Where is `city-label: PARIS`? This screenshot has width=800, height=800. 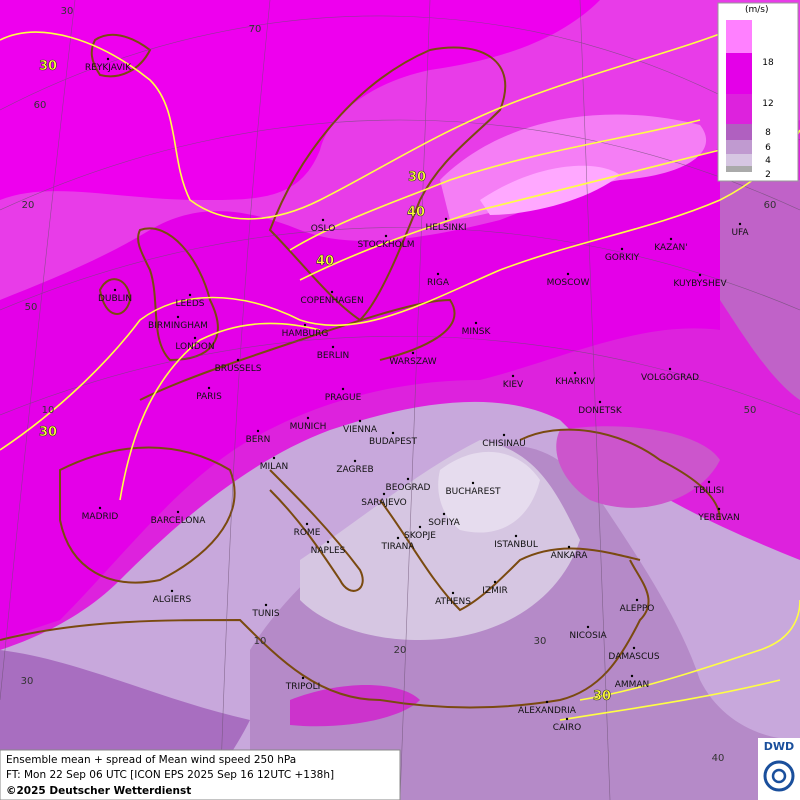 city-label: PARIS is located at coordinates (209, 397).